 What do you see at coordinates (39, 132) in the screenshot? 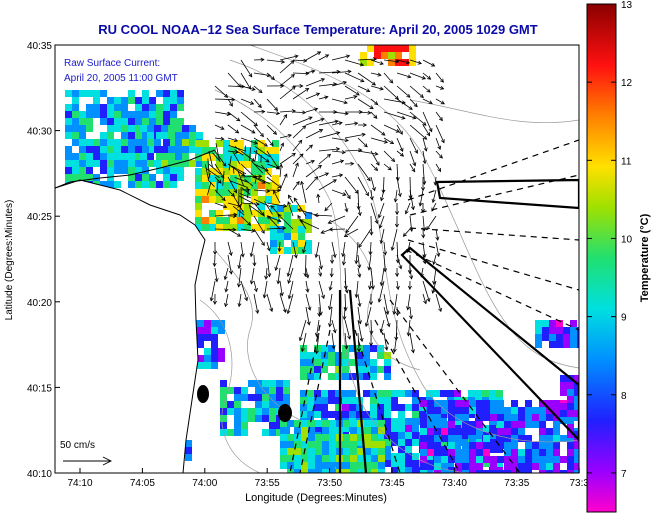
I see `y-tick-label: 40:30` at bounding box center [39, 132].